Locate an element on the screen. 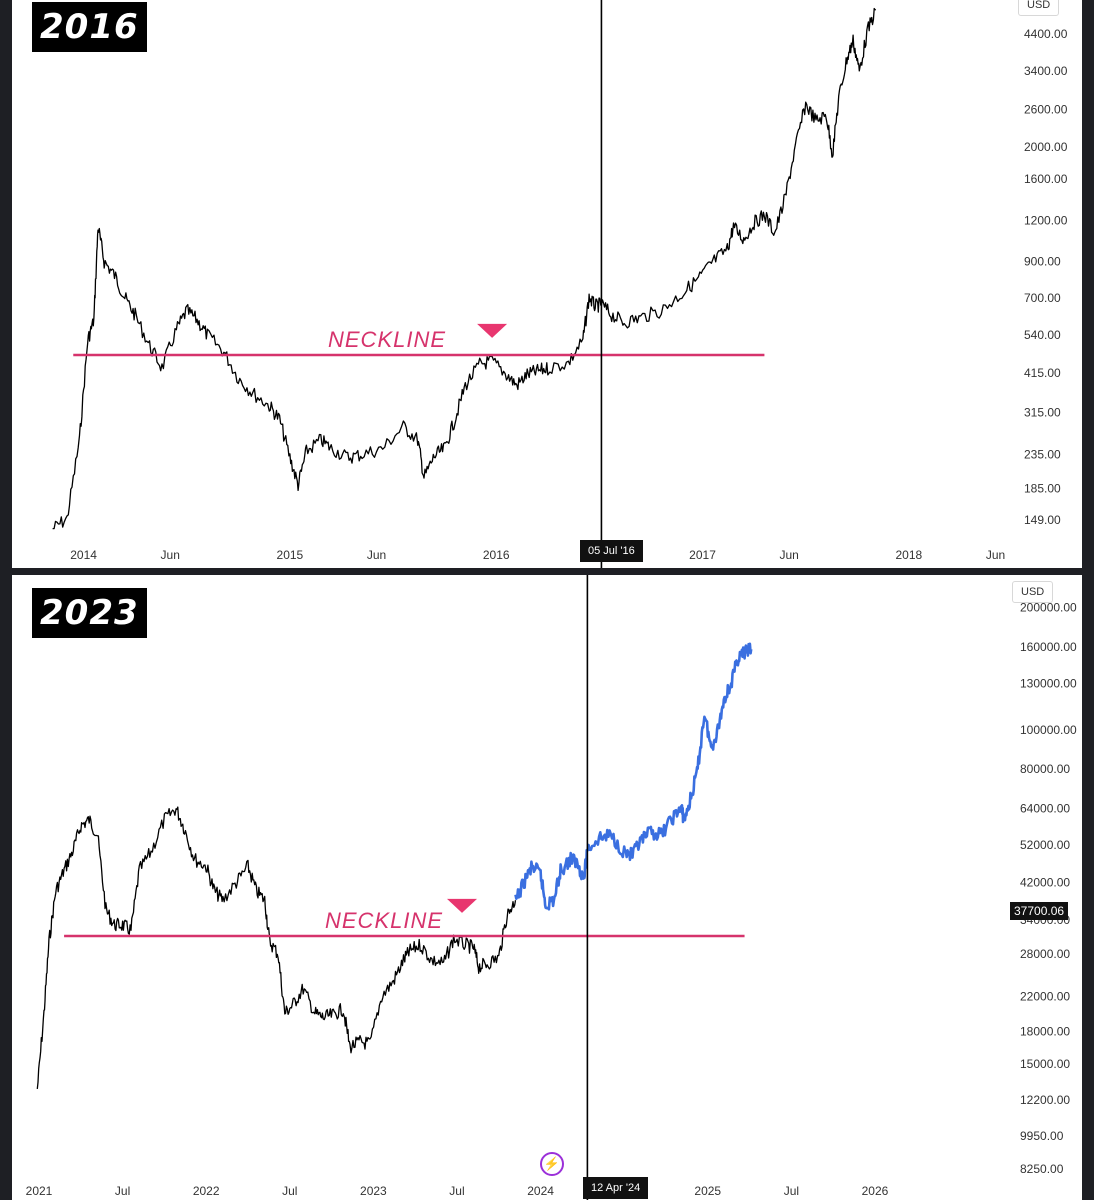 The image size is (1094, 1200). y-tick-label: 415.00 is located at coordinates (1042, 373).